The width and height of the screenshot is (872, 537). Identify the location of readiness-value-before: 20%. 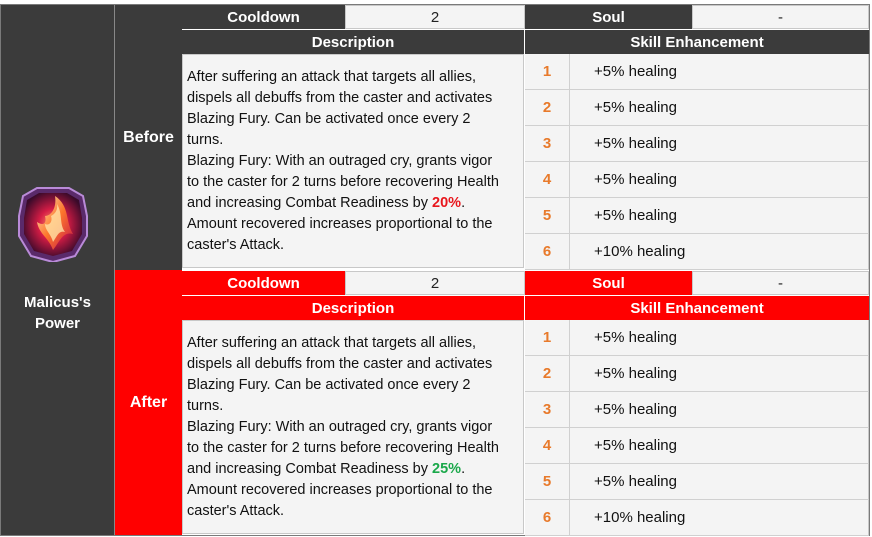
(447, 202).